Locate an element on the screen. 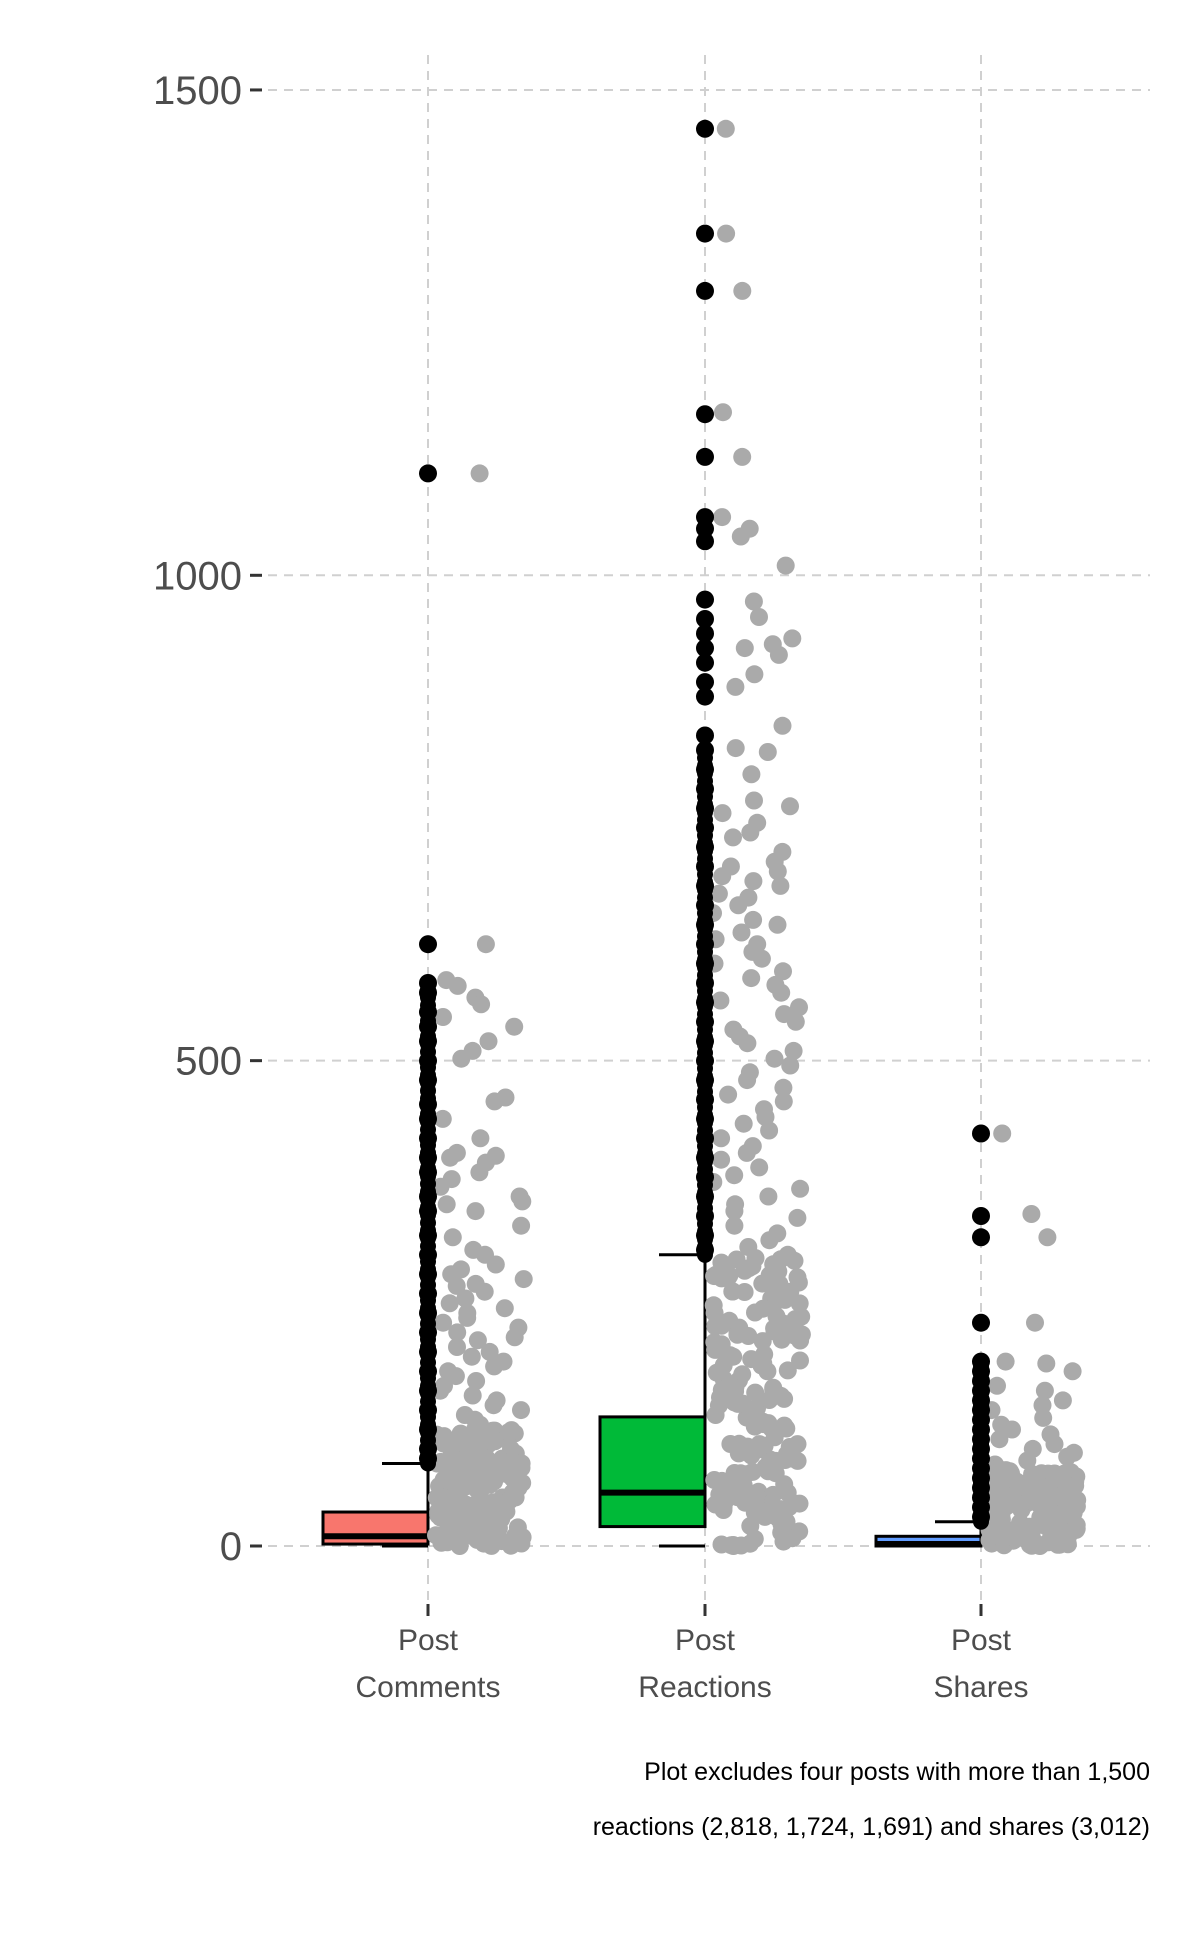  y-tick-label-0: 0 is located at coordinates (231, 1547).